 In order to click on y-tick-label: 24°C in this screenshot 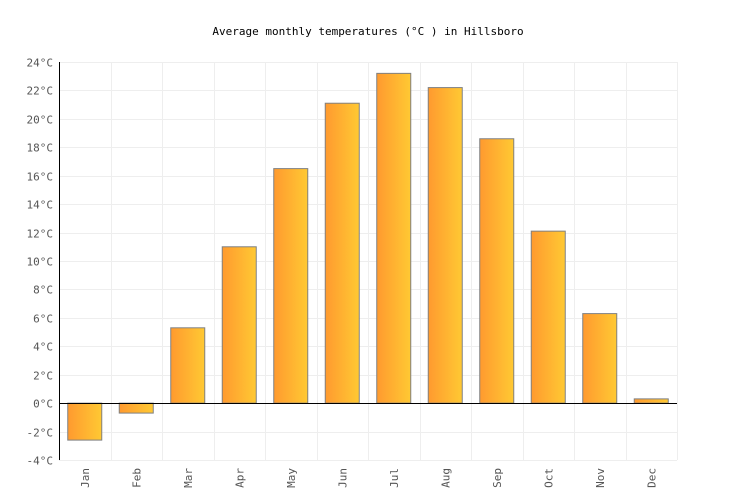, I will do `click(40, 63)`.